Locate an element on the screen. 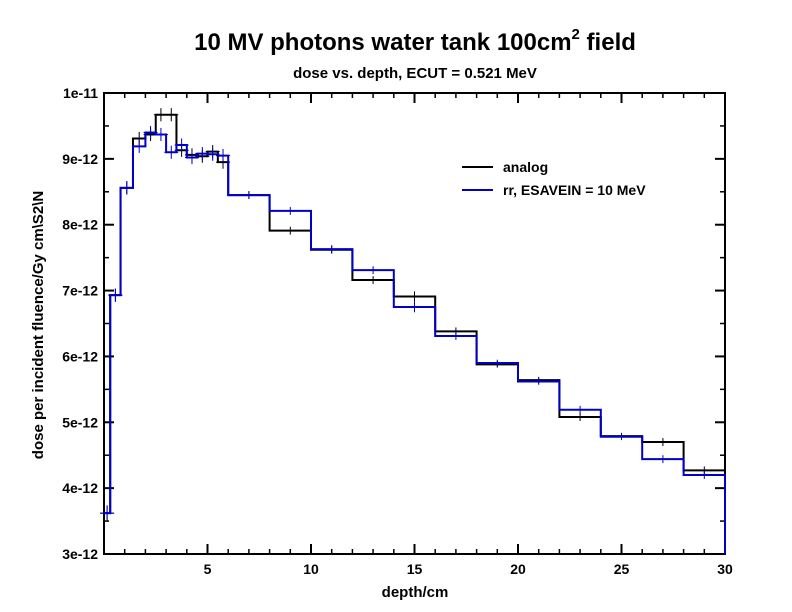  x-tick-label-20: 20 is located at coordinates (518, 569).